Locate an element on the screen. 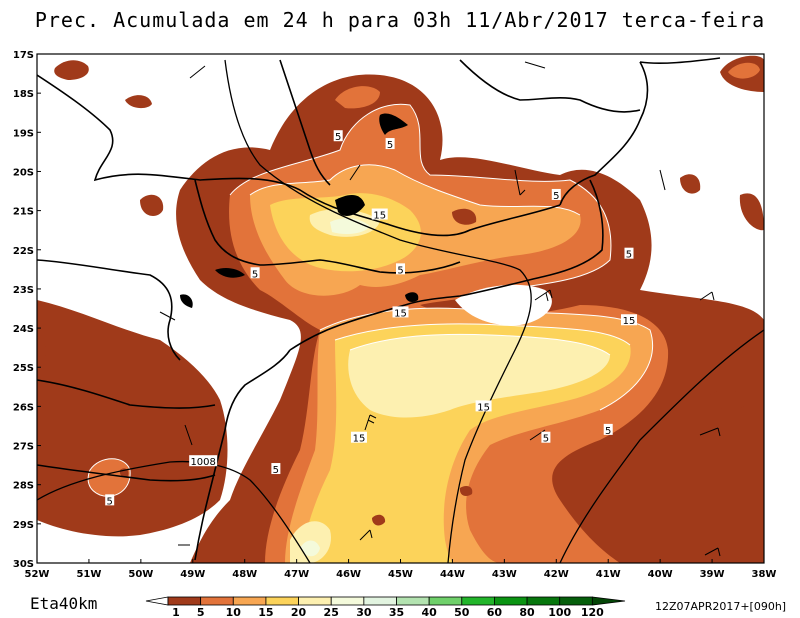  lat-label: 29S is located at coordinates (23, 525).